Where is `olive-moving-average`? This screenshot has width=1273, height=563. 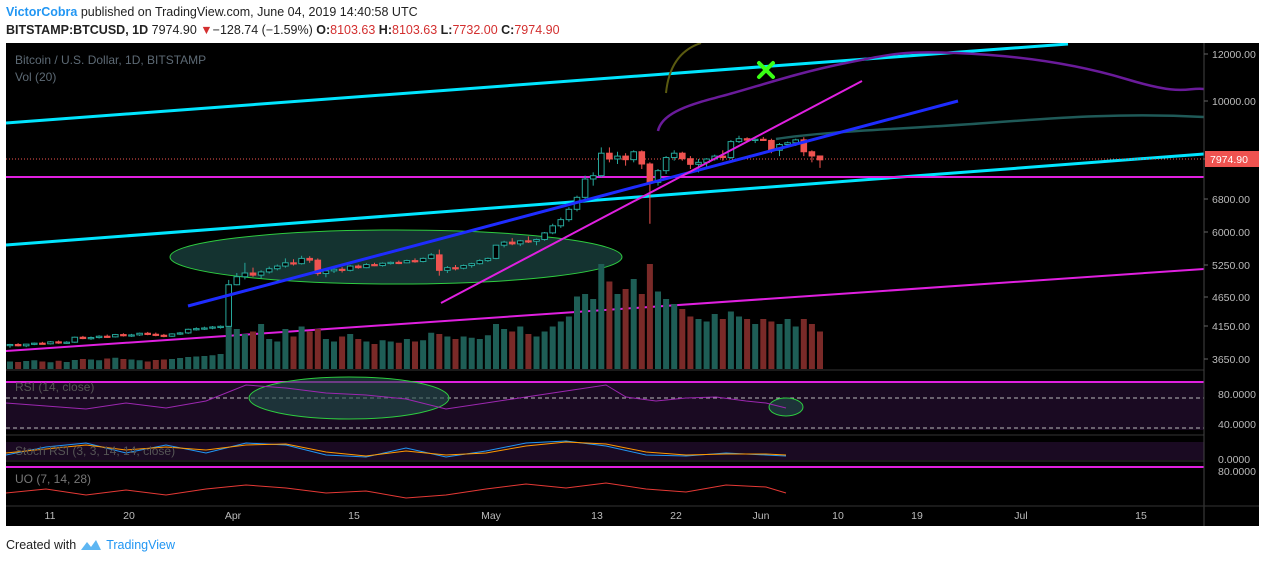
olive-moving-average is located at coordinates (683, 68).